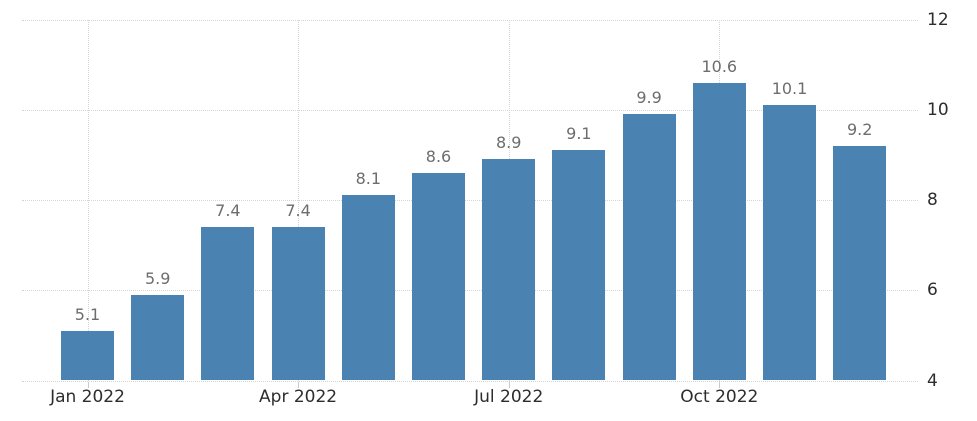 Image resolution: width=977 pixels, height=421 pixels. What do you see at coordinates (649, 98) in the screenshot?
I see `bar-value-label: 9.9` at bounding box center [649, 98].